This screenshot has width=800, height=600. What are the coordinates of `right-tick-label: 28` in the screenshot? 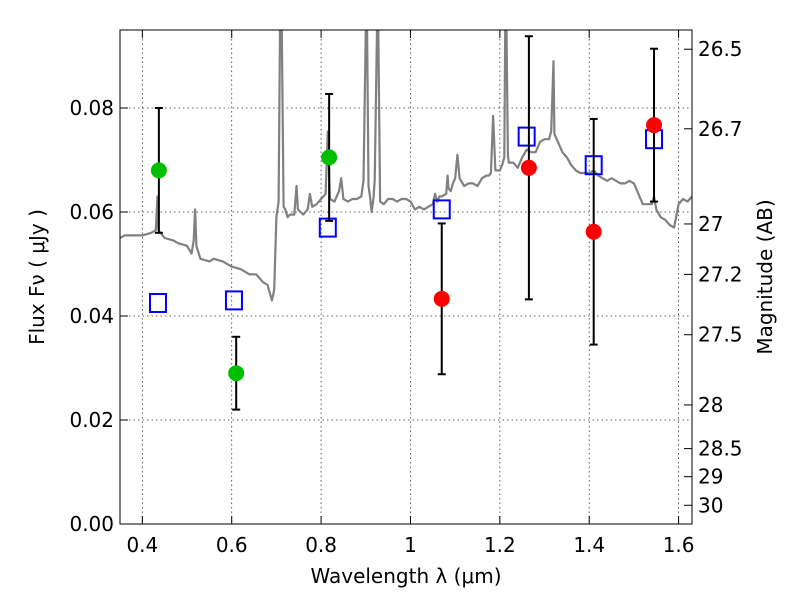 It's located at (710, 405).